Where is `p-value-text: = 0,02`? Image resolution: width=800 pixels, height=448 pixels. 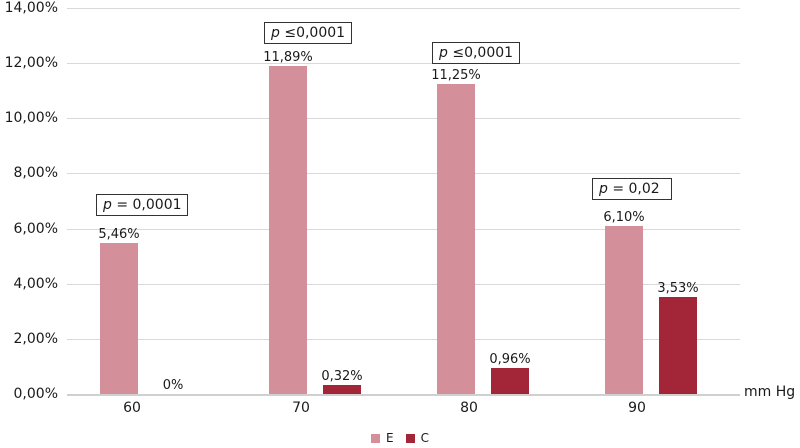
p-value-text: = 0,02 is located at coordinates (633, 189).